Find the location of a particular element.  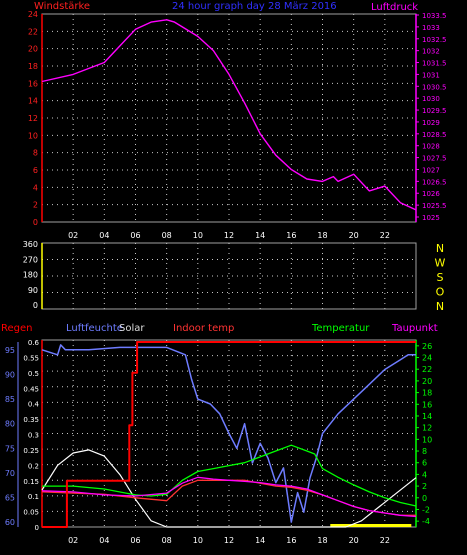

humidity-tick-label: 90 is located at coordinates (10, 374).